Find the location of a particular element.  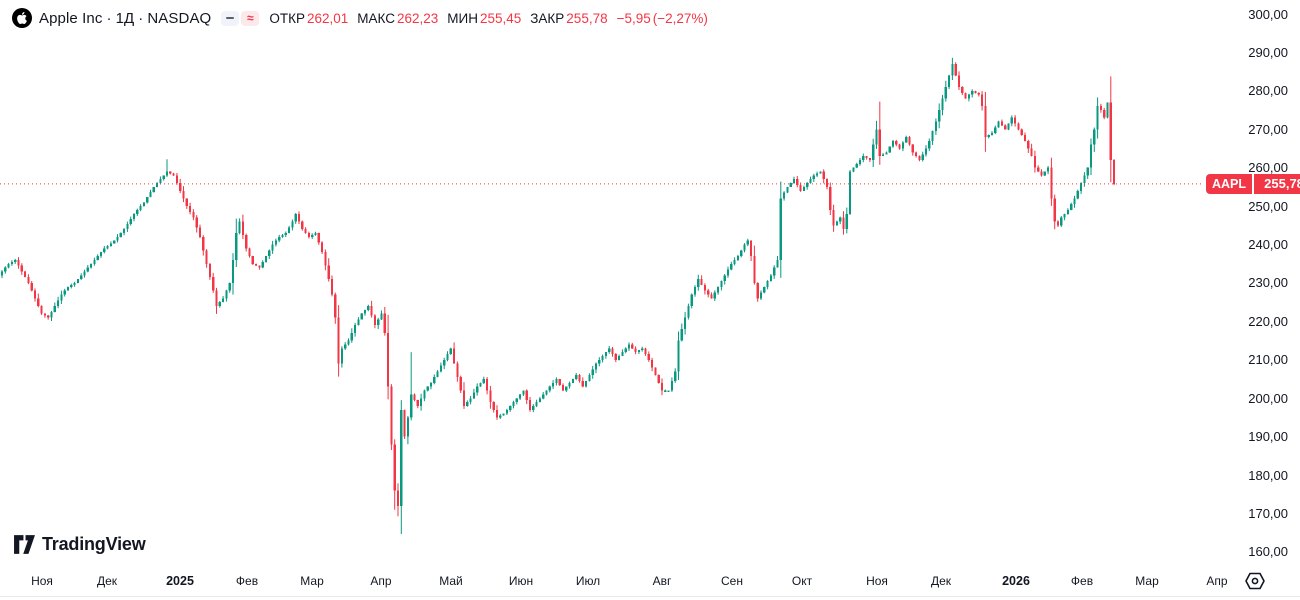

hexagon-eye-icon is located at coordinates (1255, 581).